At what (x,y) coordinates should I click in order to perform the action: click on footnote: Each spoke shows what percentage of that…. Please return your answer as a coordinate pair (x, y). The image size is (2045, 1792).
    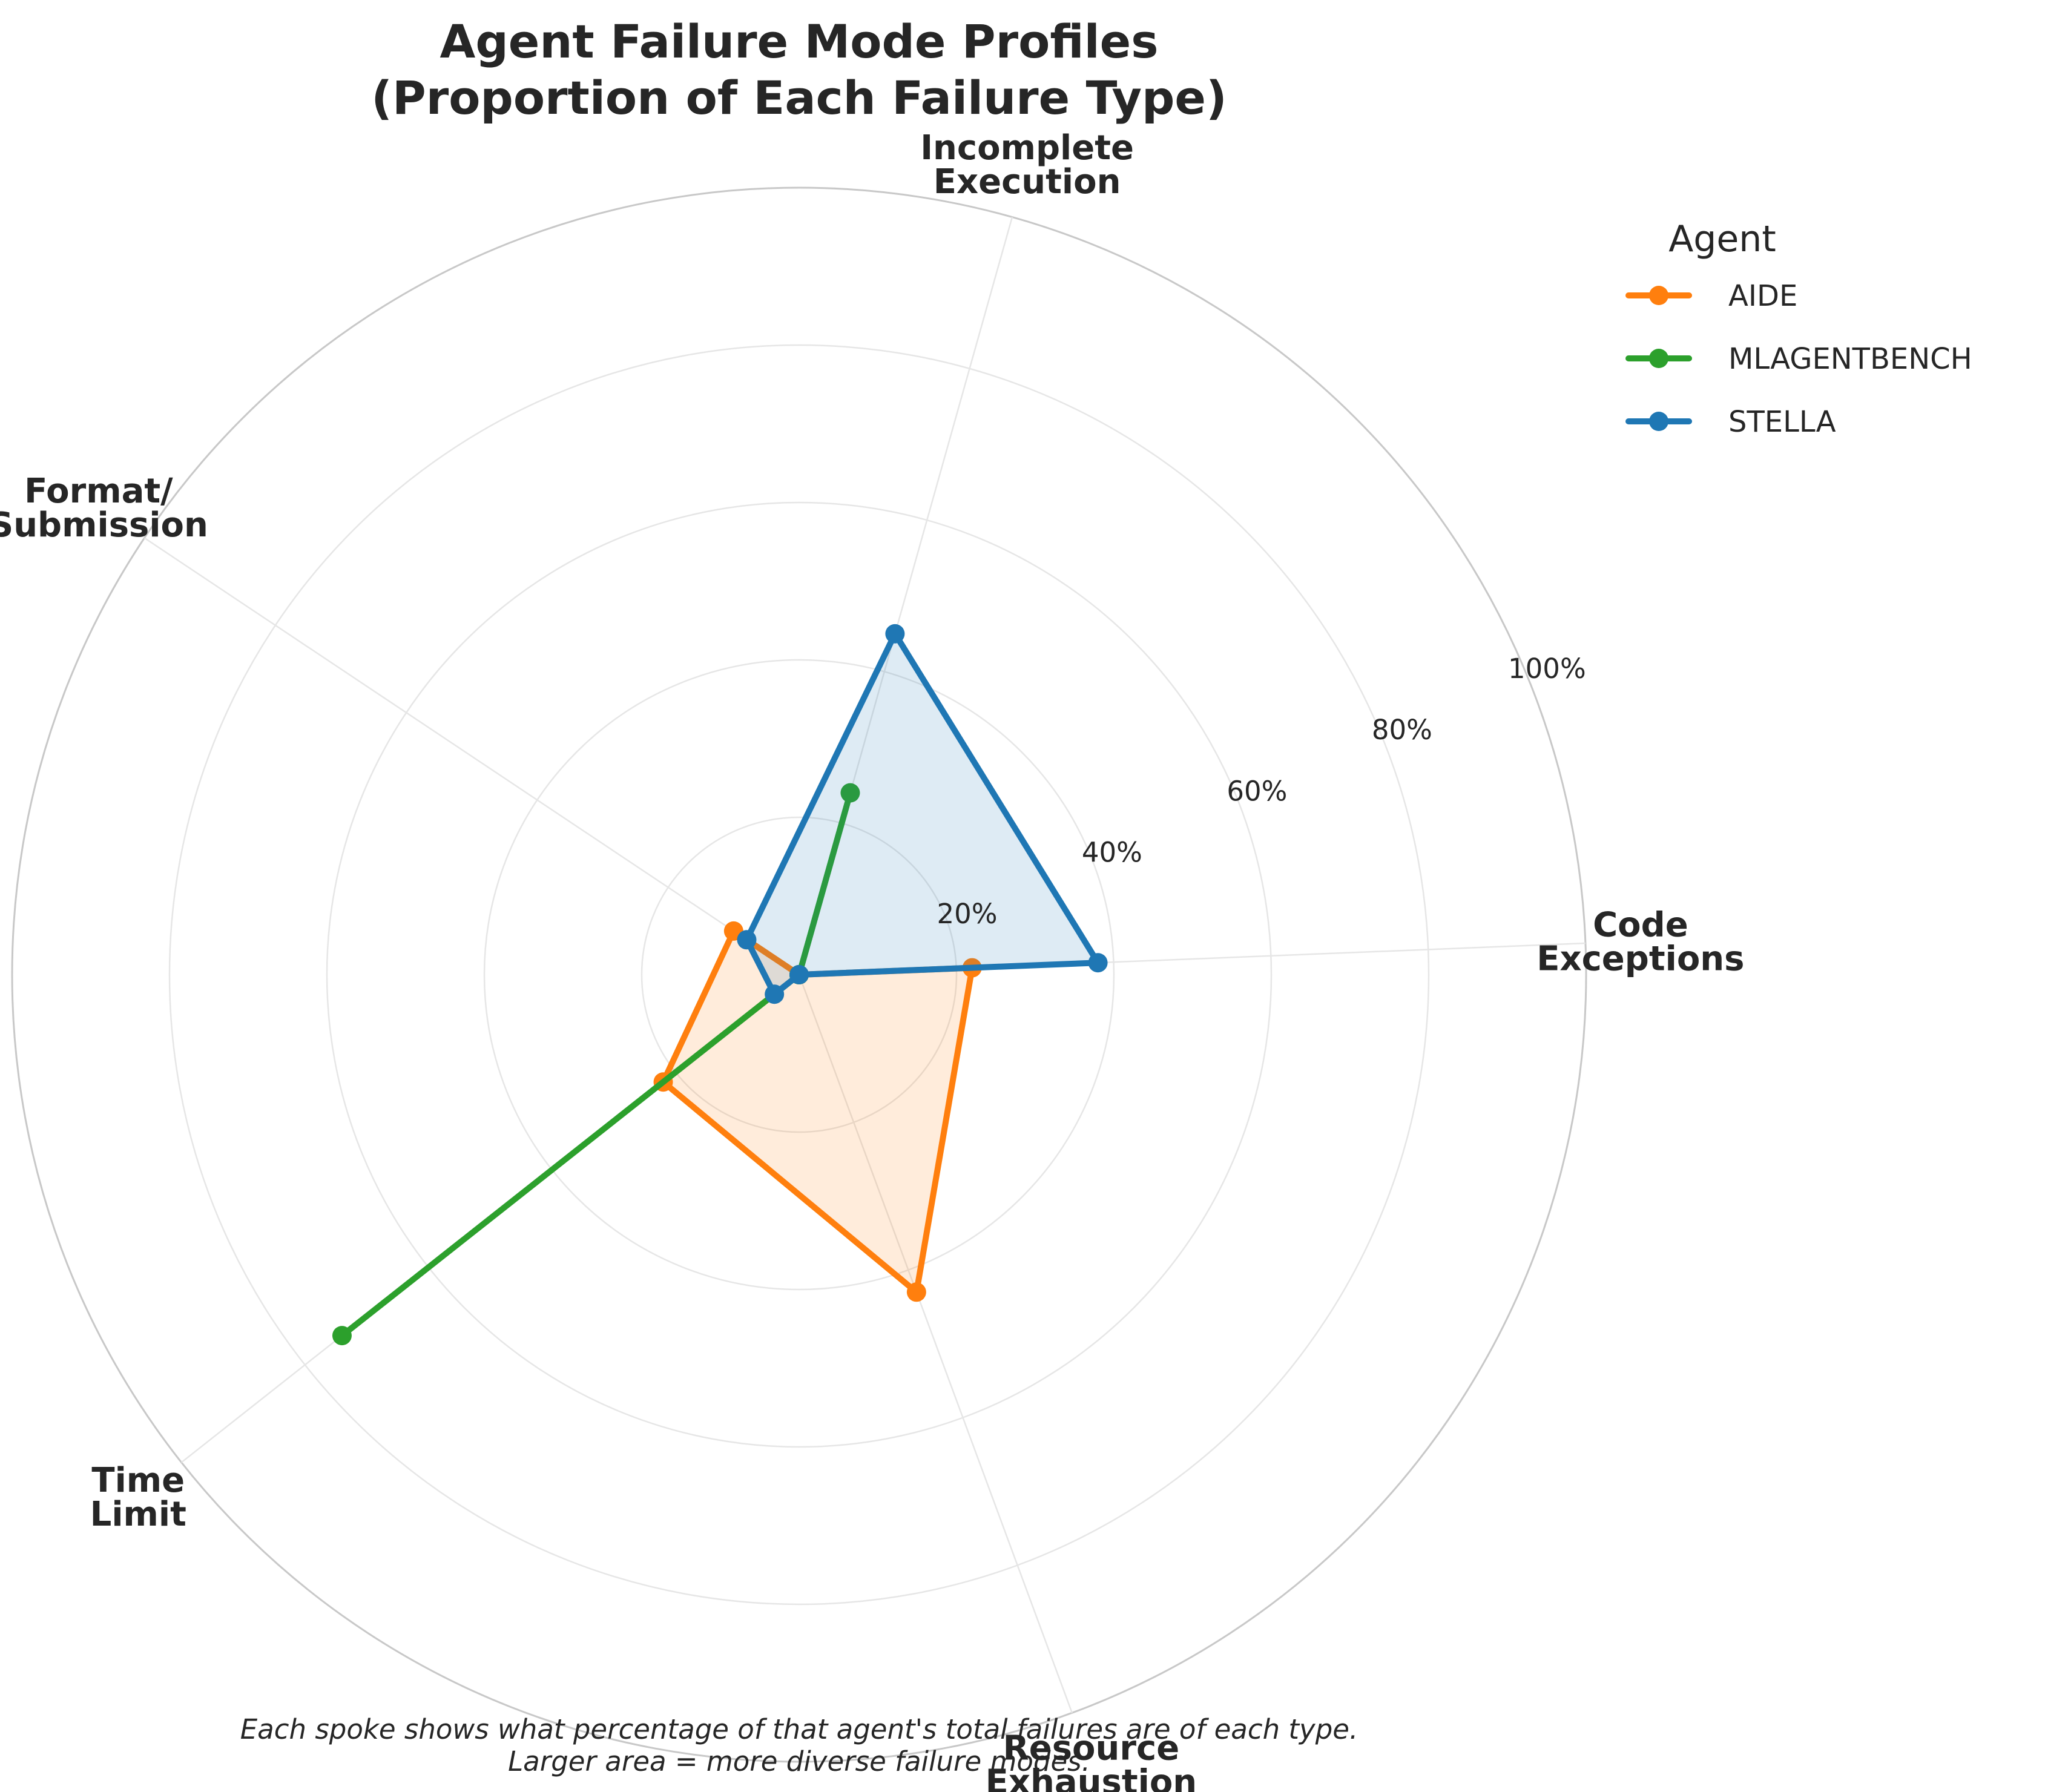
    Looking at the image, I should click on (799, 1745).